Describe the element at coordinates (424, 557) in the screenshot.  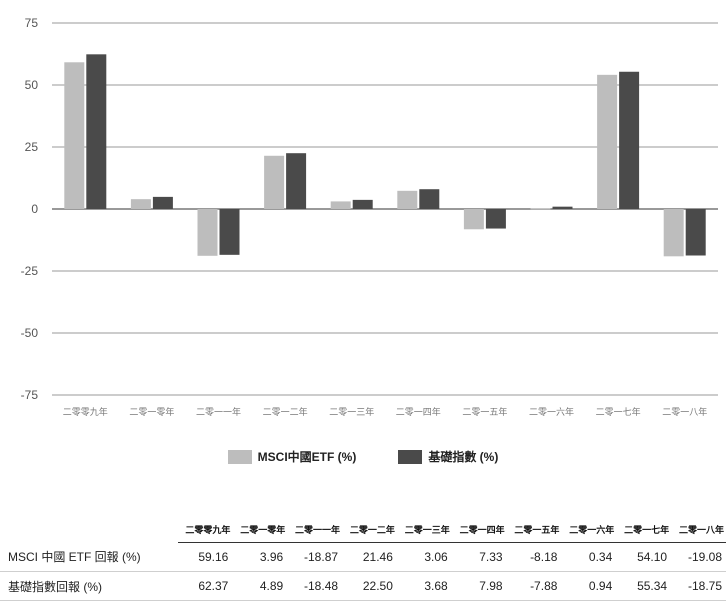
I see `table-cell: 3.06` at that location.